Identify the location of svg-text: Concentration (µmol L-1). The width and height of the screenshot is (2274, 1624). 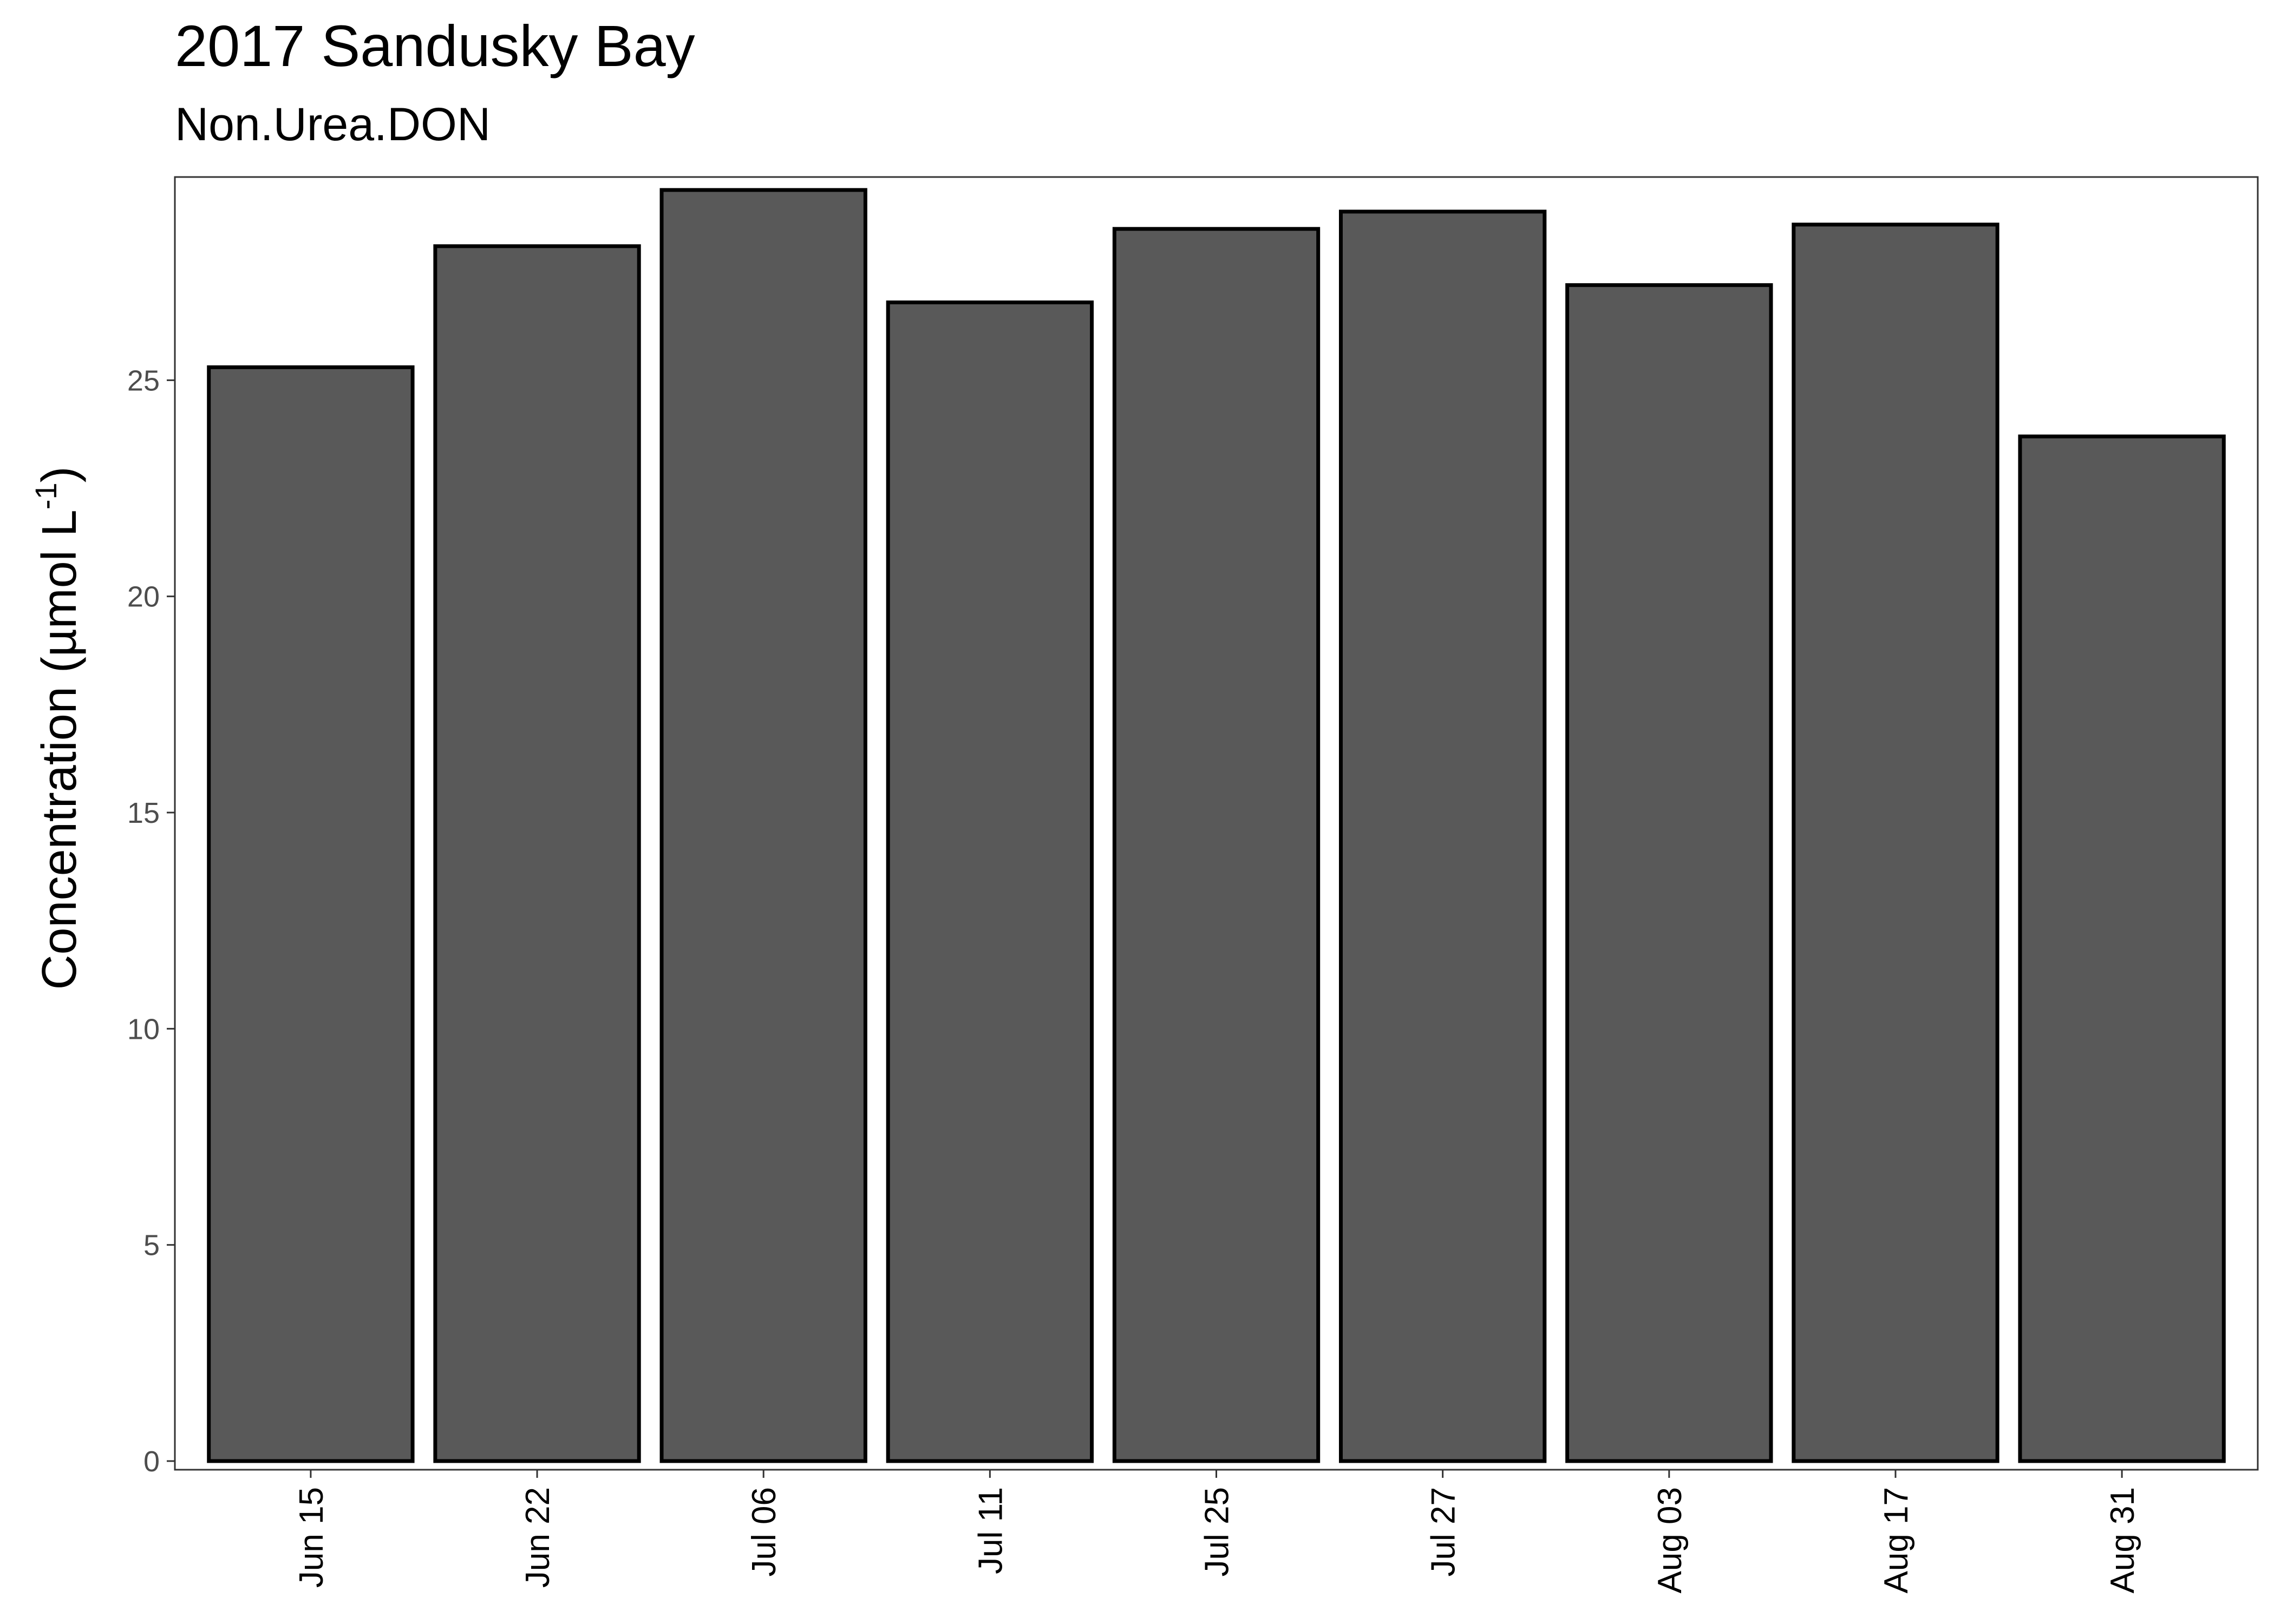
(58, 728).